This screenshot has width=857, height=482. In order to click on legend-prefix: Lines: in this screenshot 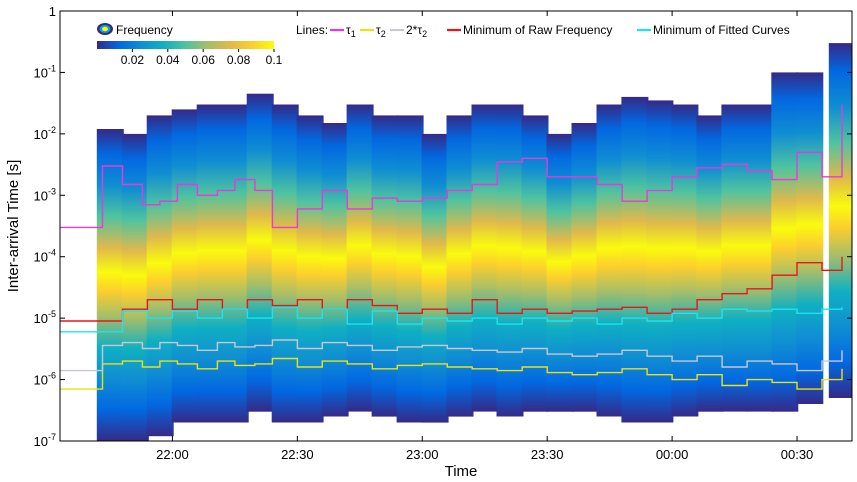, I will do `click(312, 30)`.